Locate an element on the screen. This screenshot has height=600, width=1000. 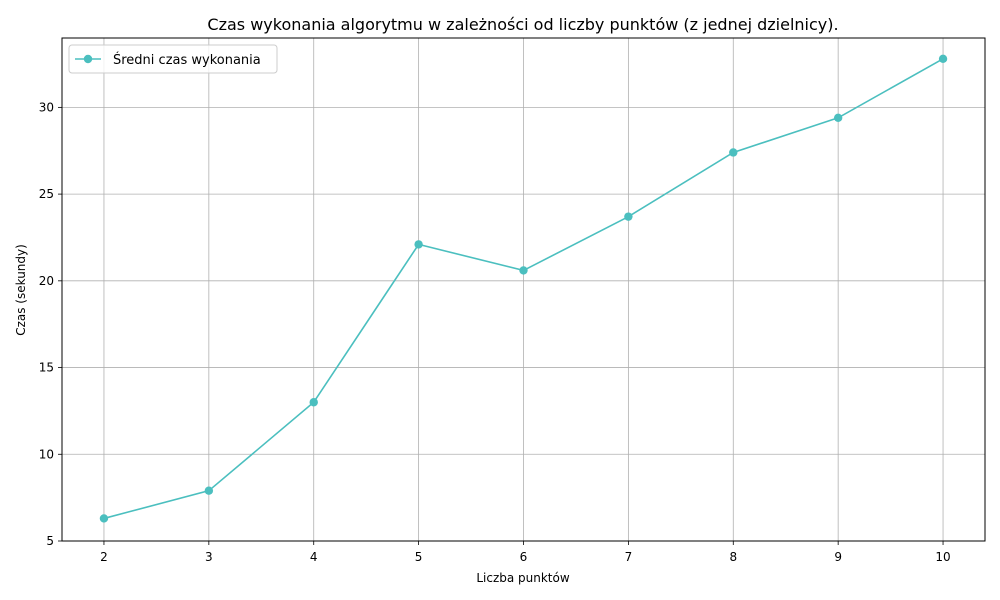
x-tick-label: 6 is located at coordinates (524, 557).